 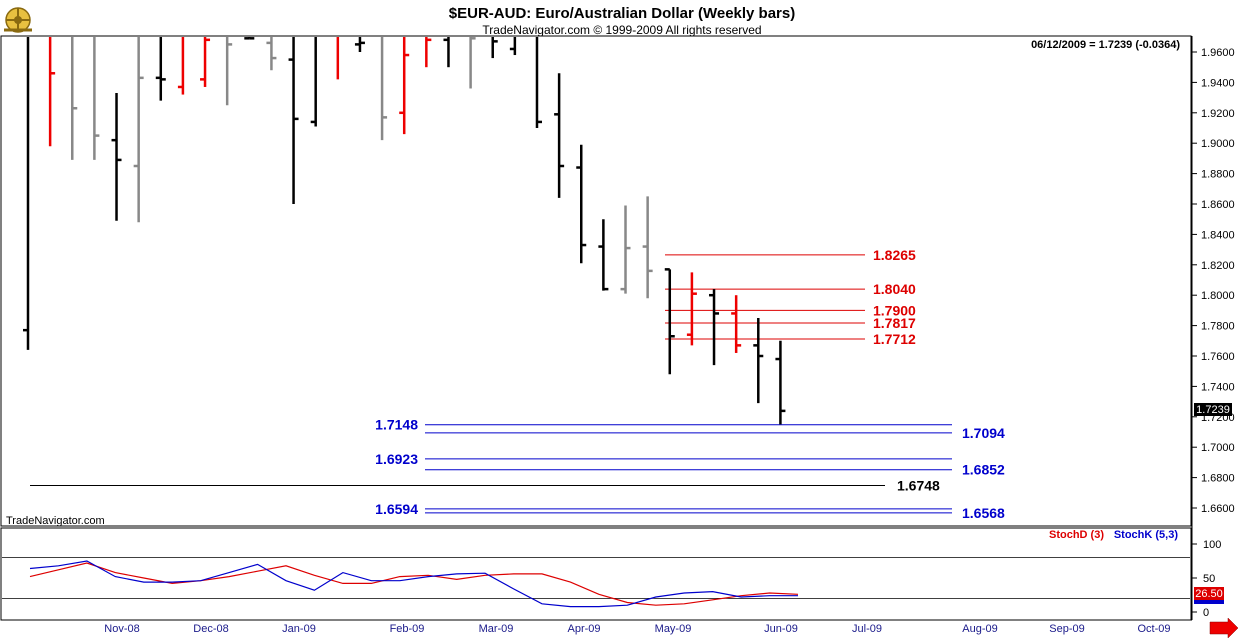 I want to click on quote-readout: 06/12/2009 = 1.7239 (-0.0364), so click(x=1105, y=45).